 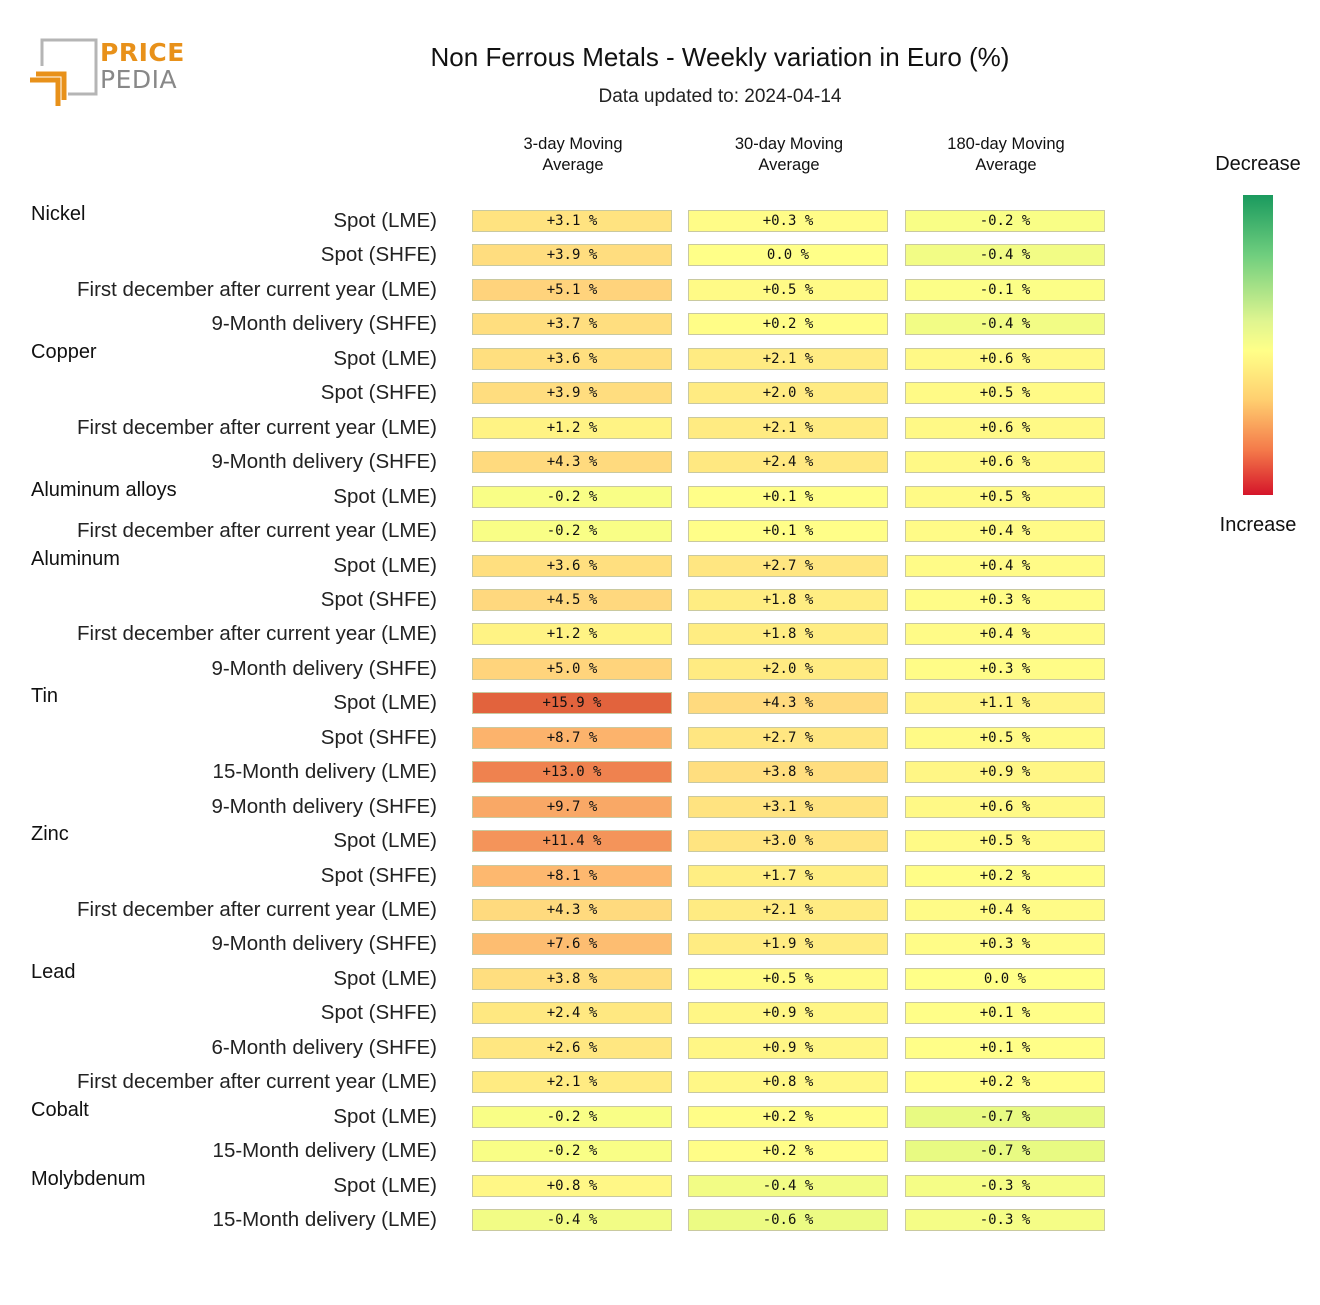 I want to click on heatmap-cell: +2.7 %, so click(x=788, y=566).